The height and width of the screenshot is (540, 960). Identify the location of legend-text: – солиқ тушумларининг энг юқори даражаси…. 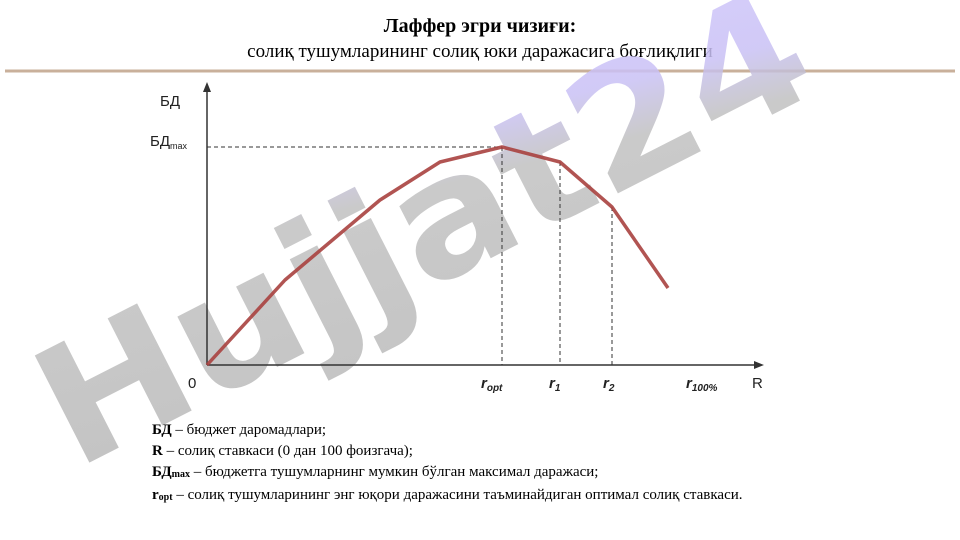
(457, 495).